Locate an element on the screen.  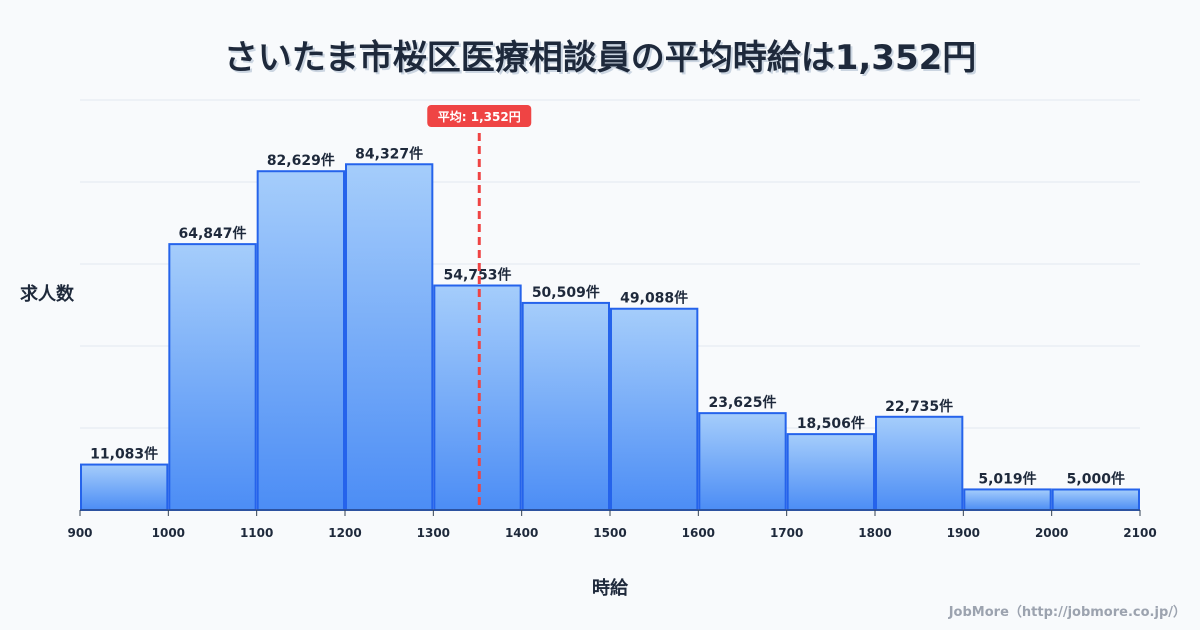
x-tick-label: 1400 is located at coordinates (521, 533).